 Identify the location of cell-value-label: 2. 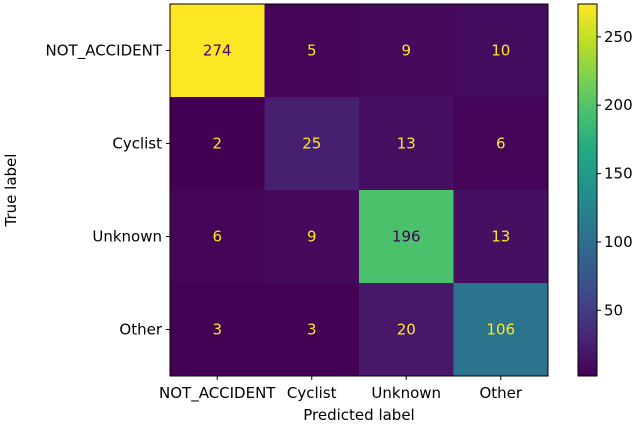
(217, 144).